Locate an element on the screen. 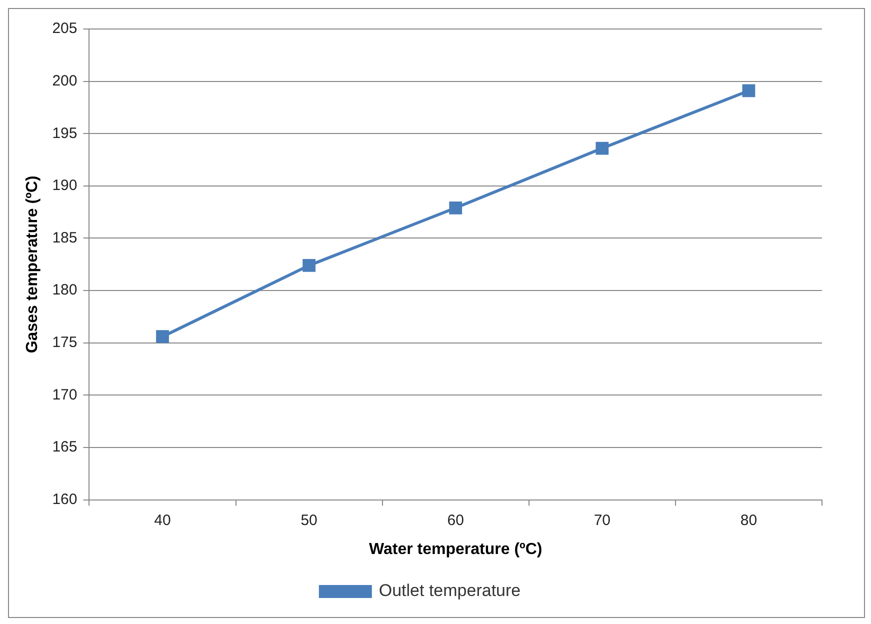 The width and height of the screenshot is (871, 624). x-tick-label: 60 is located at coordinates (455, 520).